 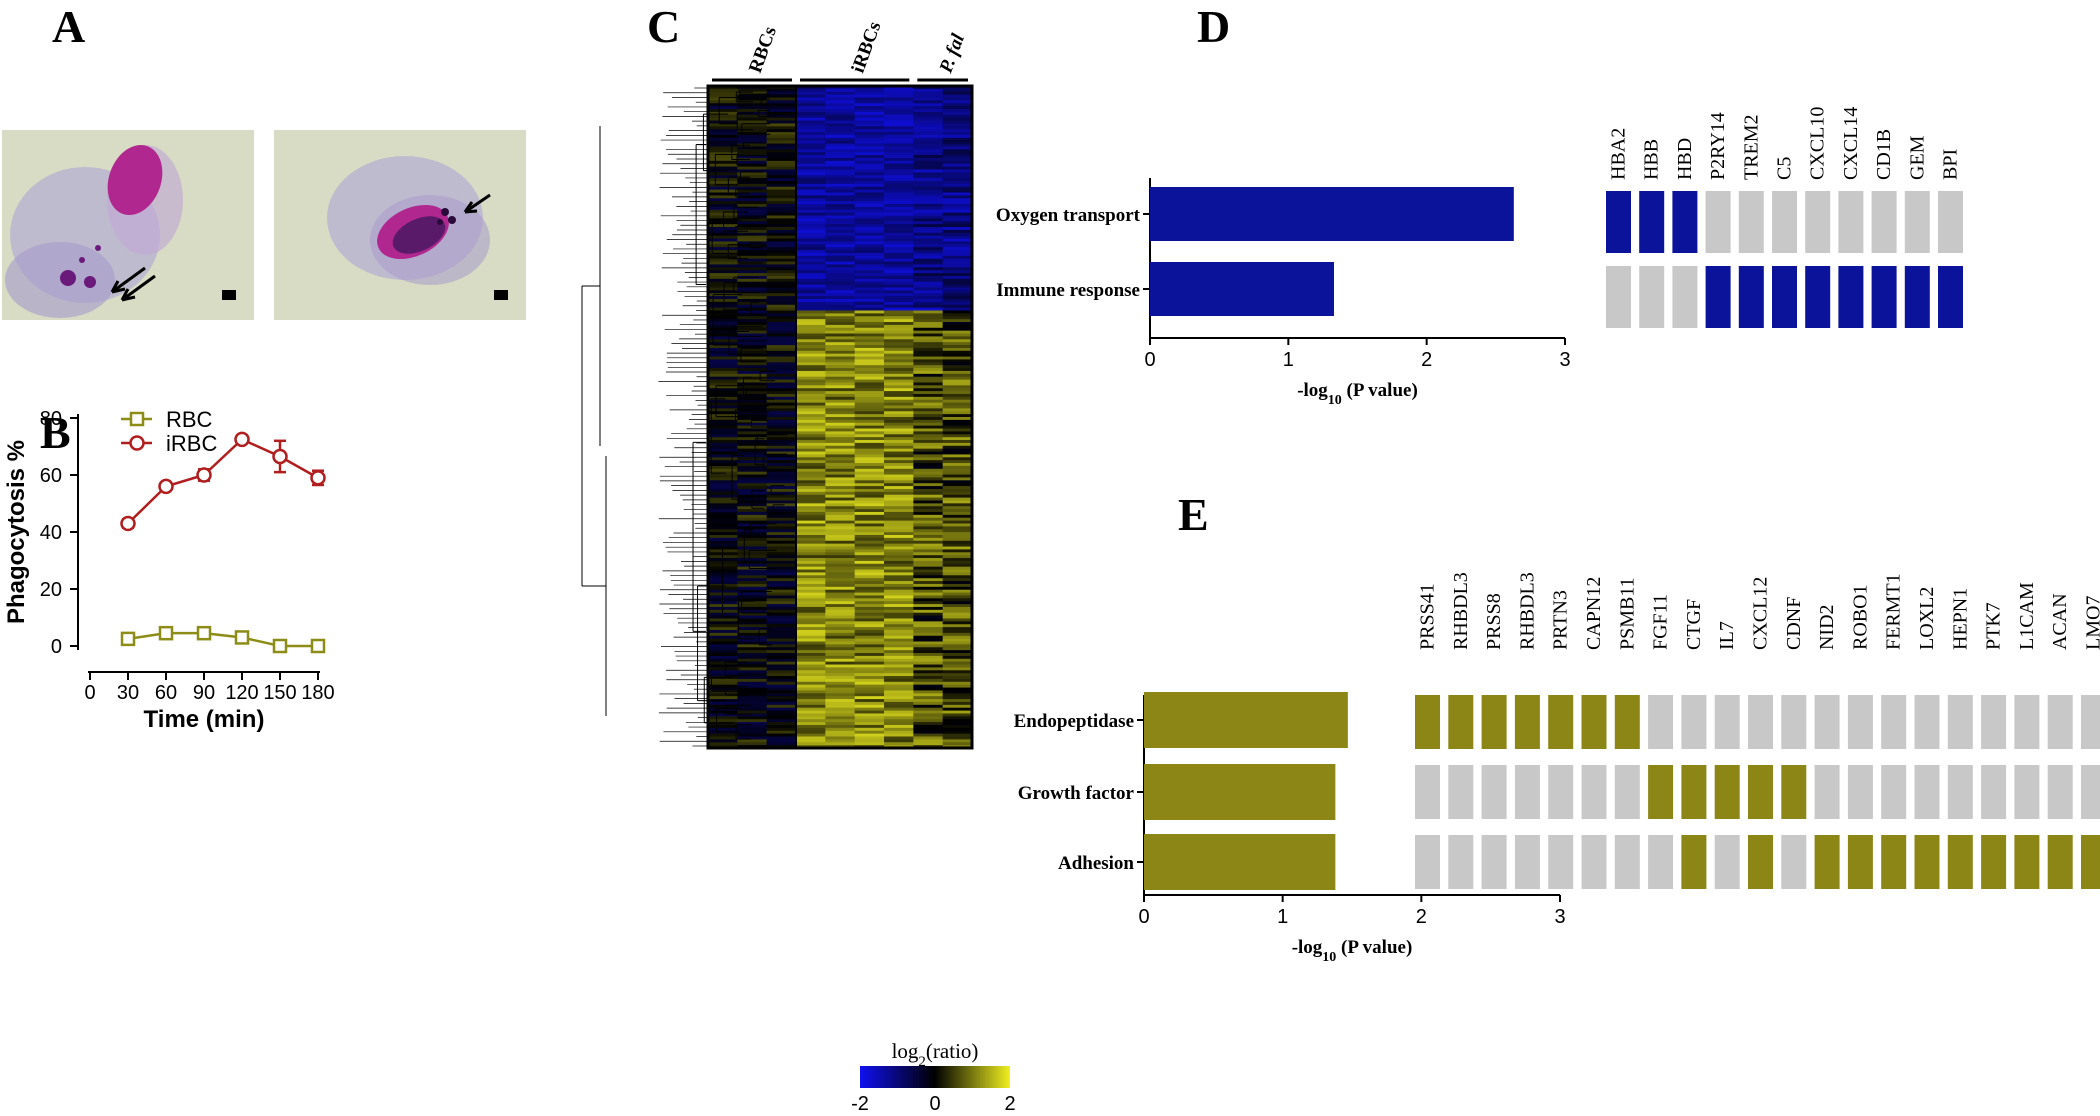 What do you see at coordinates (137, 443) in the screenshot?
I see `legend-marker-iRBC` at bounding box center [137, 443].